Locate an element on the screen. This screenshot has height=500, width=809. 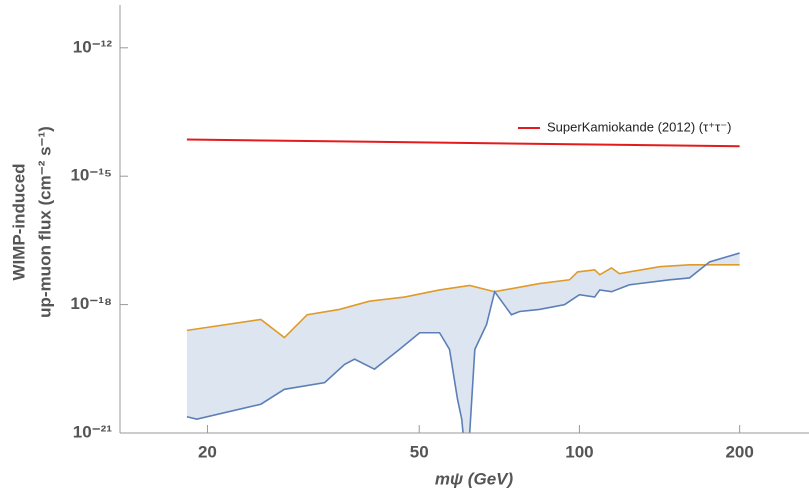
y-axis-label: WIMP-induced is located at coordinates (18, 221).